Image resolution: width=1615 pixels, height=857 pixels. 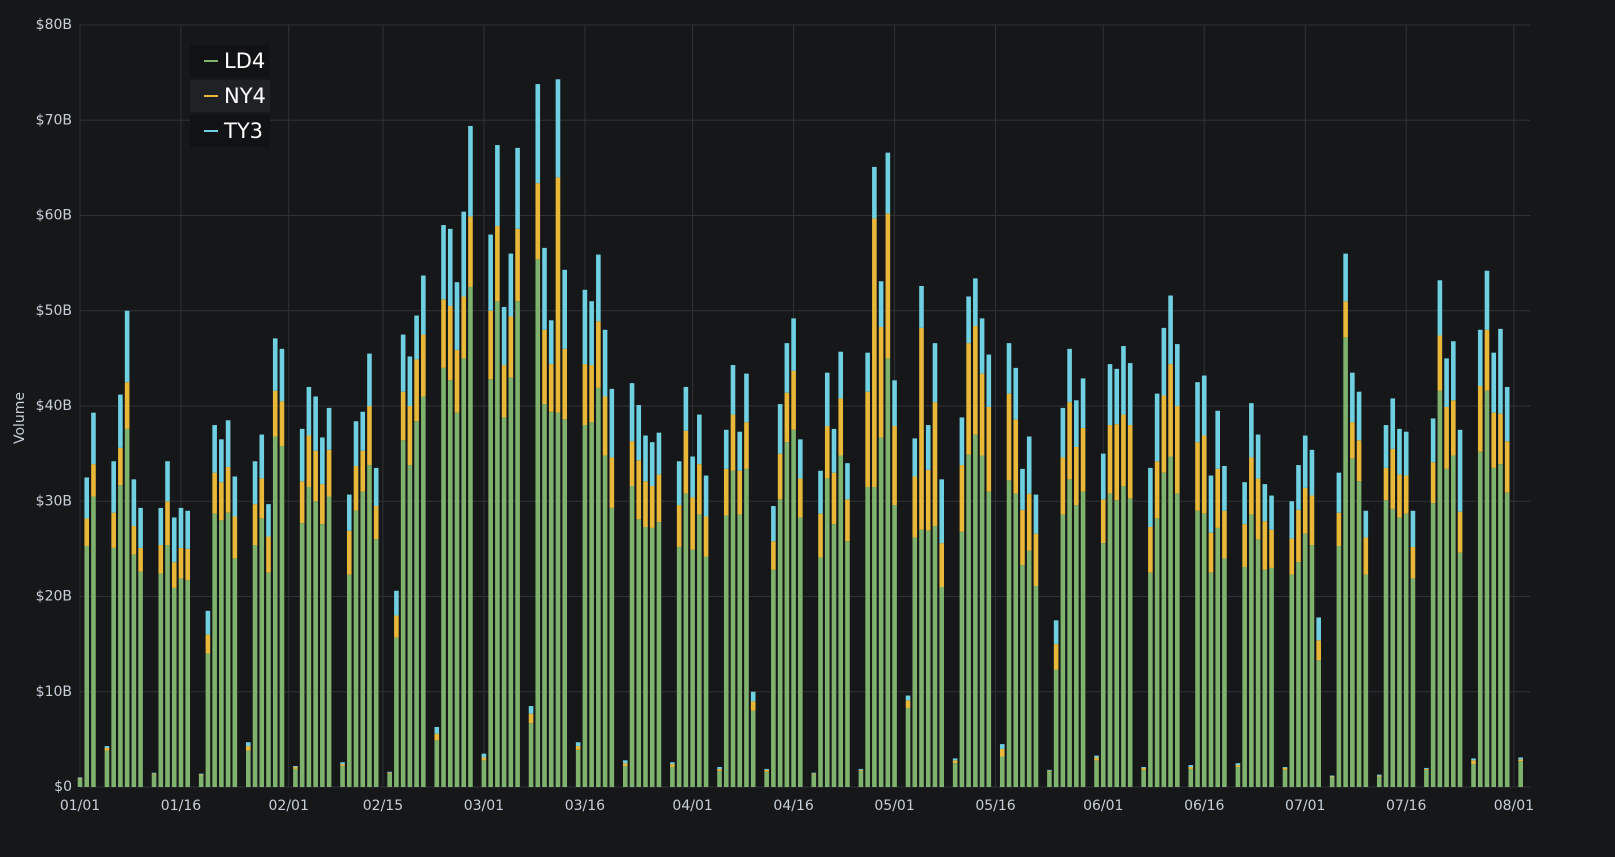 I want to click on x-tick-label: 04/16, so click(x=793, y=806).